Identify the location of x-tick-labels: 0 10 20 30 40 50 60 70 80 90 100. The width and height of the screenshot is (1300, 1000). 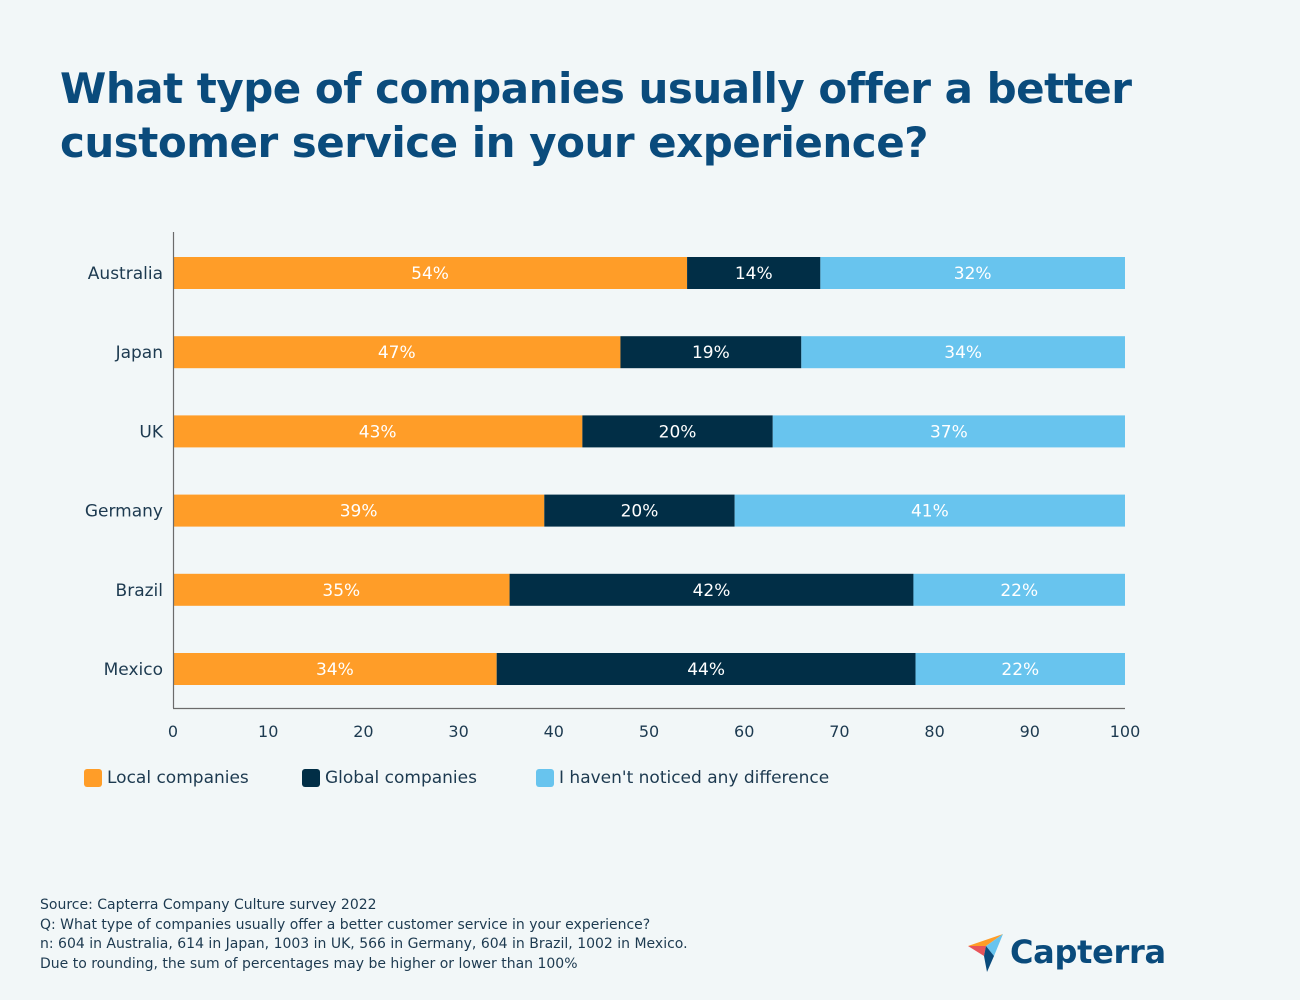
(654, 731).